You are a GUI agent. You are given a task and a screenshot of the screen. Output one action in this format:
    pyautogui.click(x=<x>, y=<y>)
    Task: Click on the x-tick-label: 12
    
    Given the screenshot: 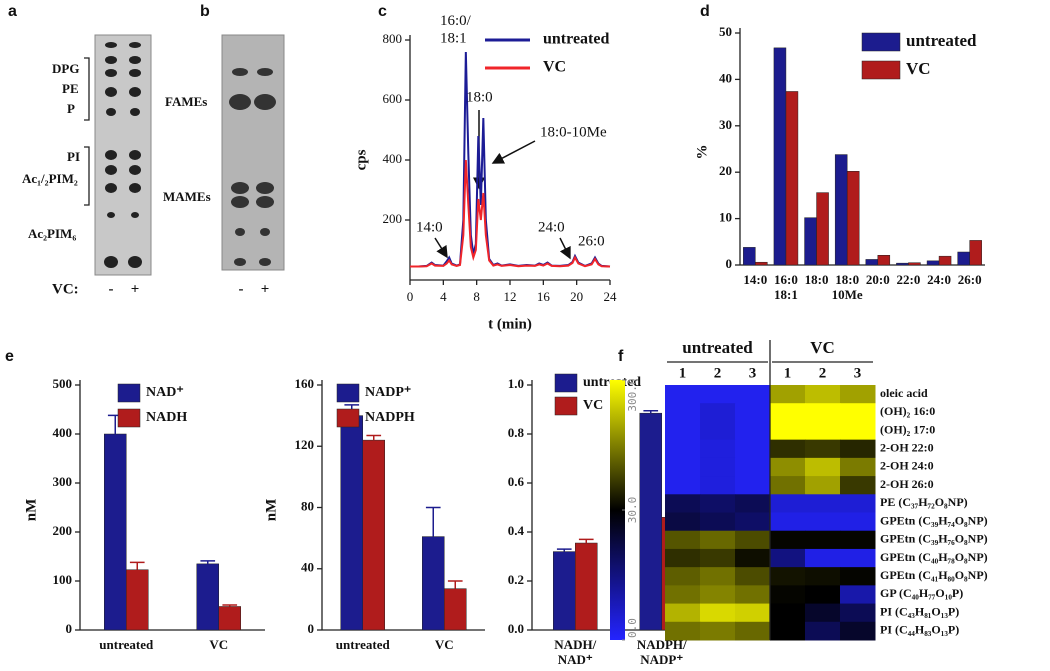 What is the action you would take?
    pyautogui.click(x=510, y=296)
    